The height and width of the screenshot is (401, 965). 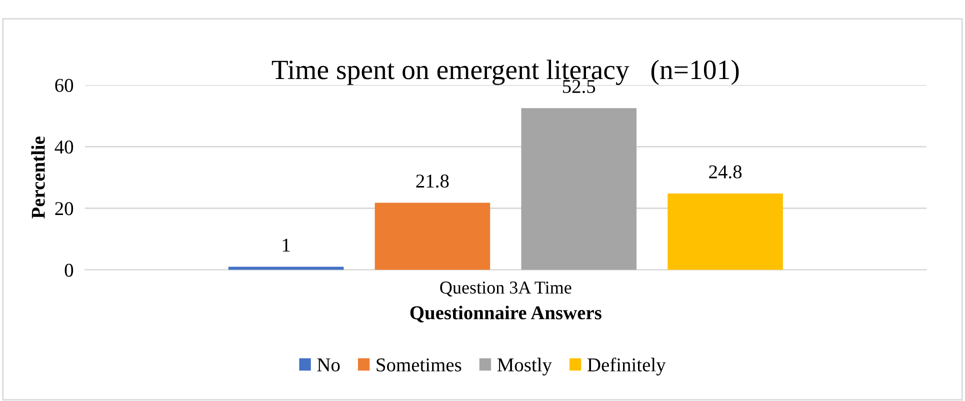 What do you see at coordinates (69, 270) in the screenshot?
I see `y-tick-label: 0` at bounding box center [69, 270].